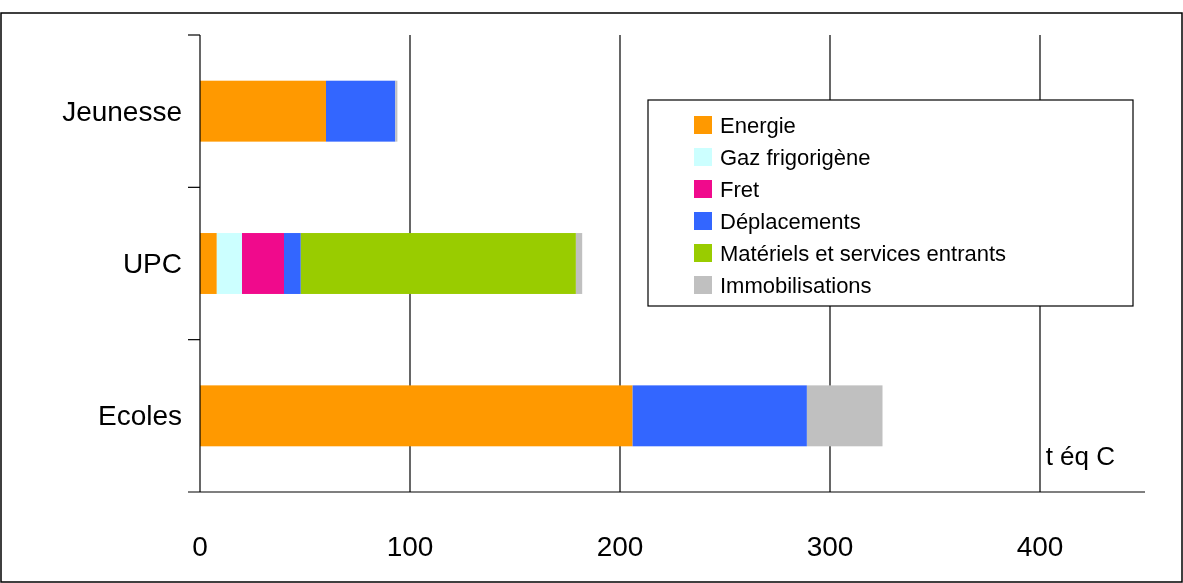 The height and width of the screenshot is (583, 1183). Describe the element at coordinates (740, 189) in the screenshot. I see `legend-label: Fret` at that location.